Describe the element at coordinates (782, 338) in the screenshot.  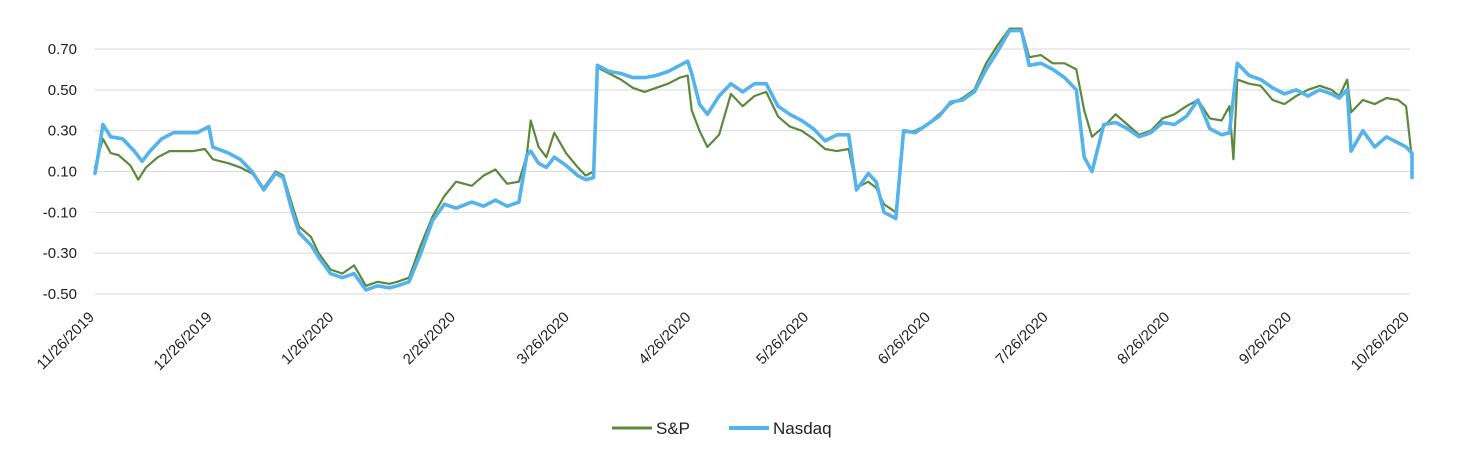
I see `x-tick-label: 5/26/2020` at that location.